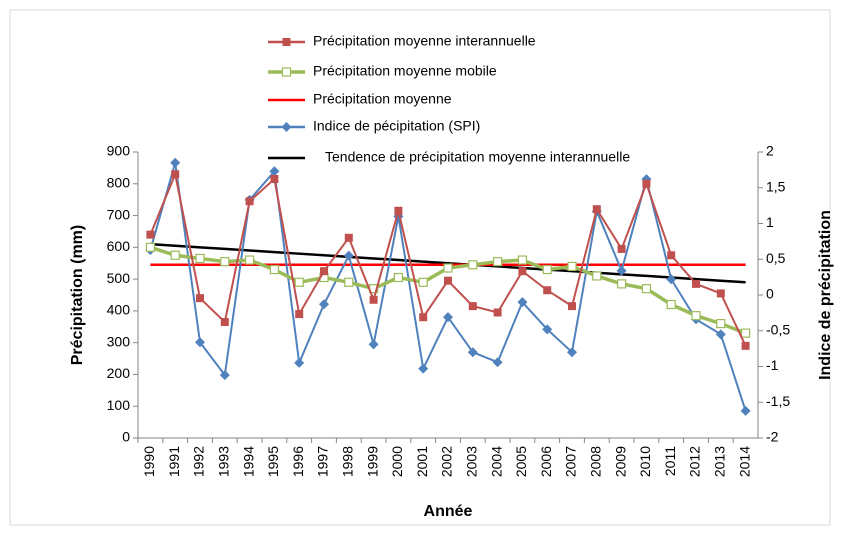 Image resolution: width=842 pixels, height=539 pixels. Describe the element at coordinates (472, 461) in the screenshot. I see `x-tick-label: 2003` at that location.